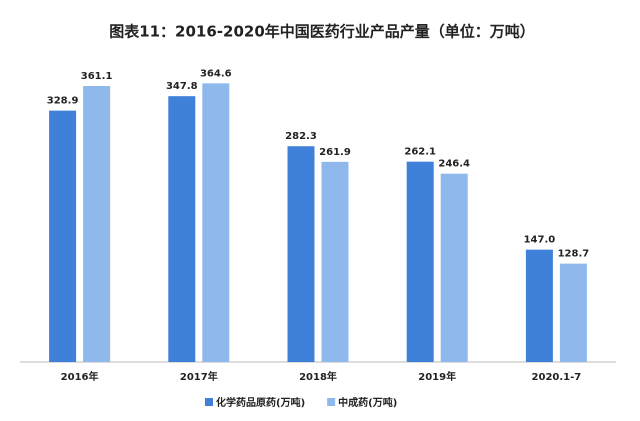 The image size is (640, 421). I want to click on x-tick-label: 2017年, so click(199, 376).